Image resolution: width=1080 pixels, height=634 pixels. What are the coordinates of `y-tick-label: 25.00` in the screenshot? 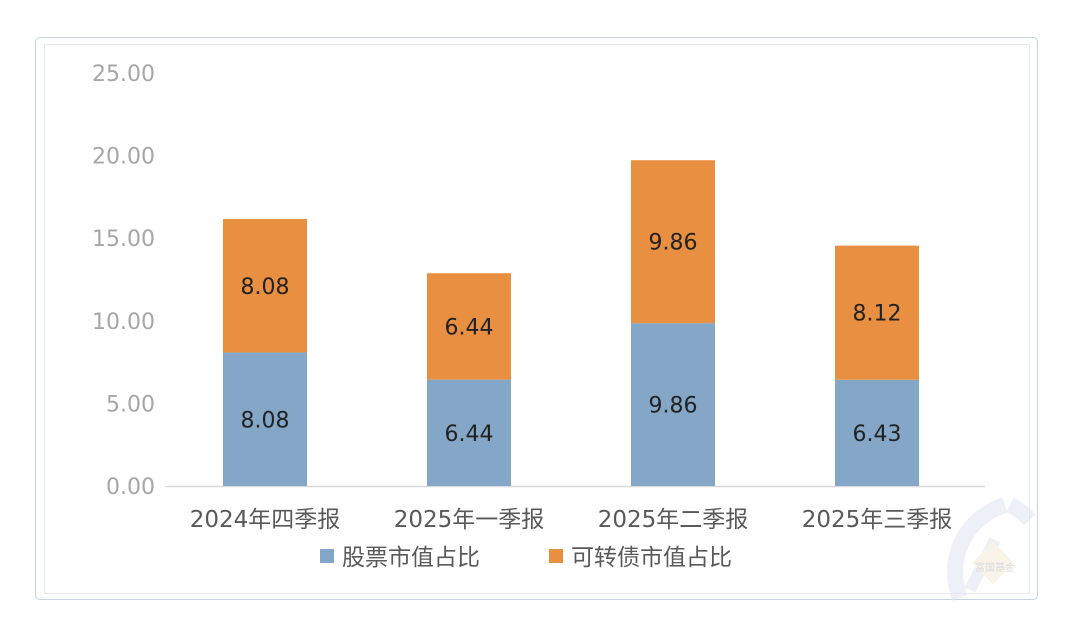 It's located at (123, 74).